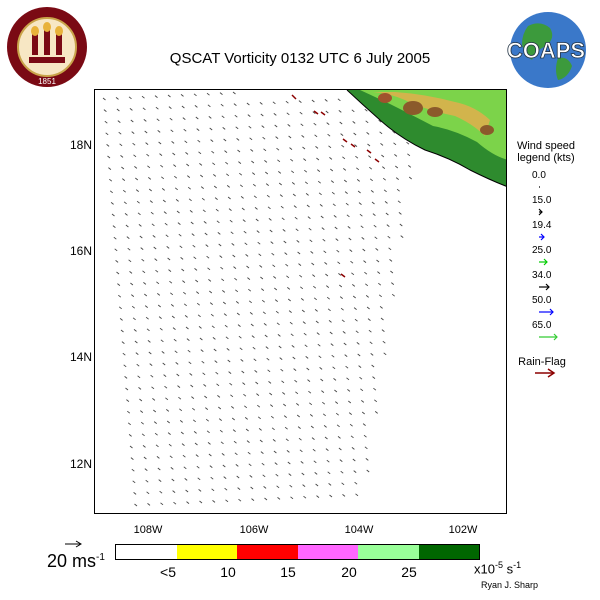 The width and height of the screenshot is (600, 600). Describe the element at coordinates (413, 108) in the screenshot. I see `terrain-peak` at that location.